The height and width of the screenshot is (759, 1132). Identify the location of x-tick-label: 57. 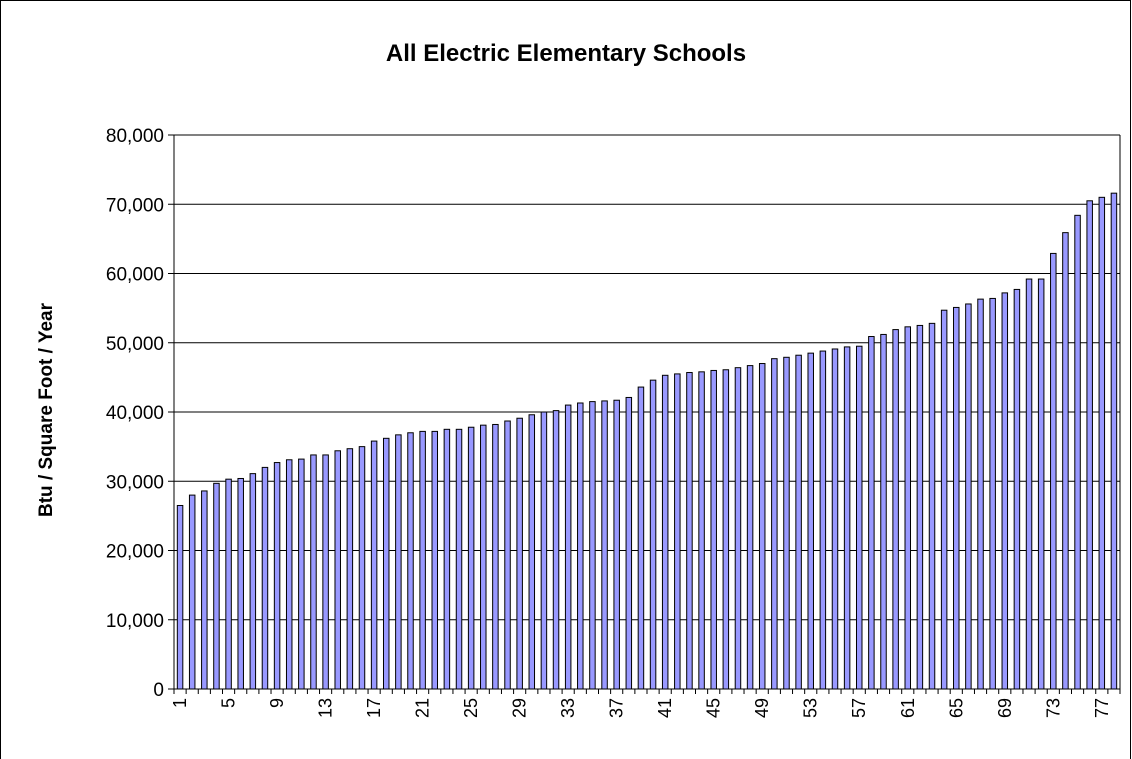
(859, 708).